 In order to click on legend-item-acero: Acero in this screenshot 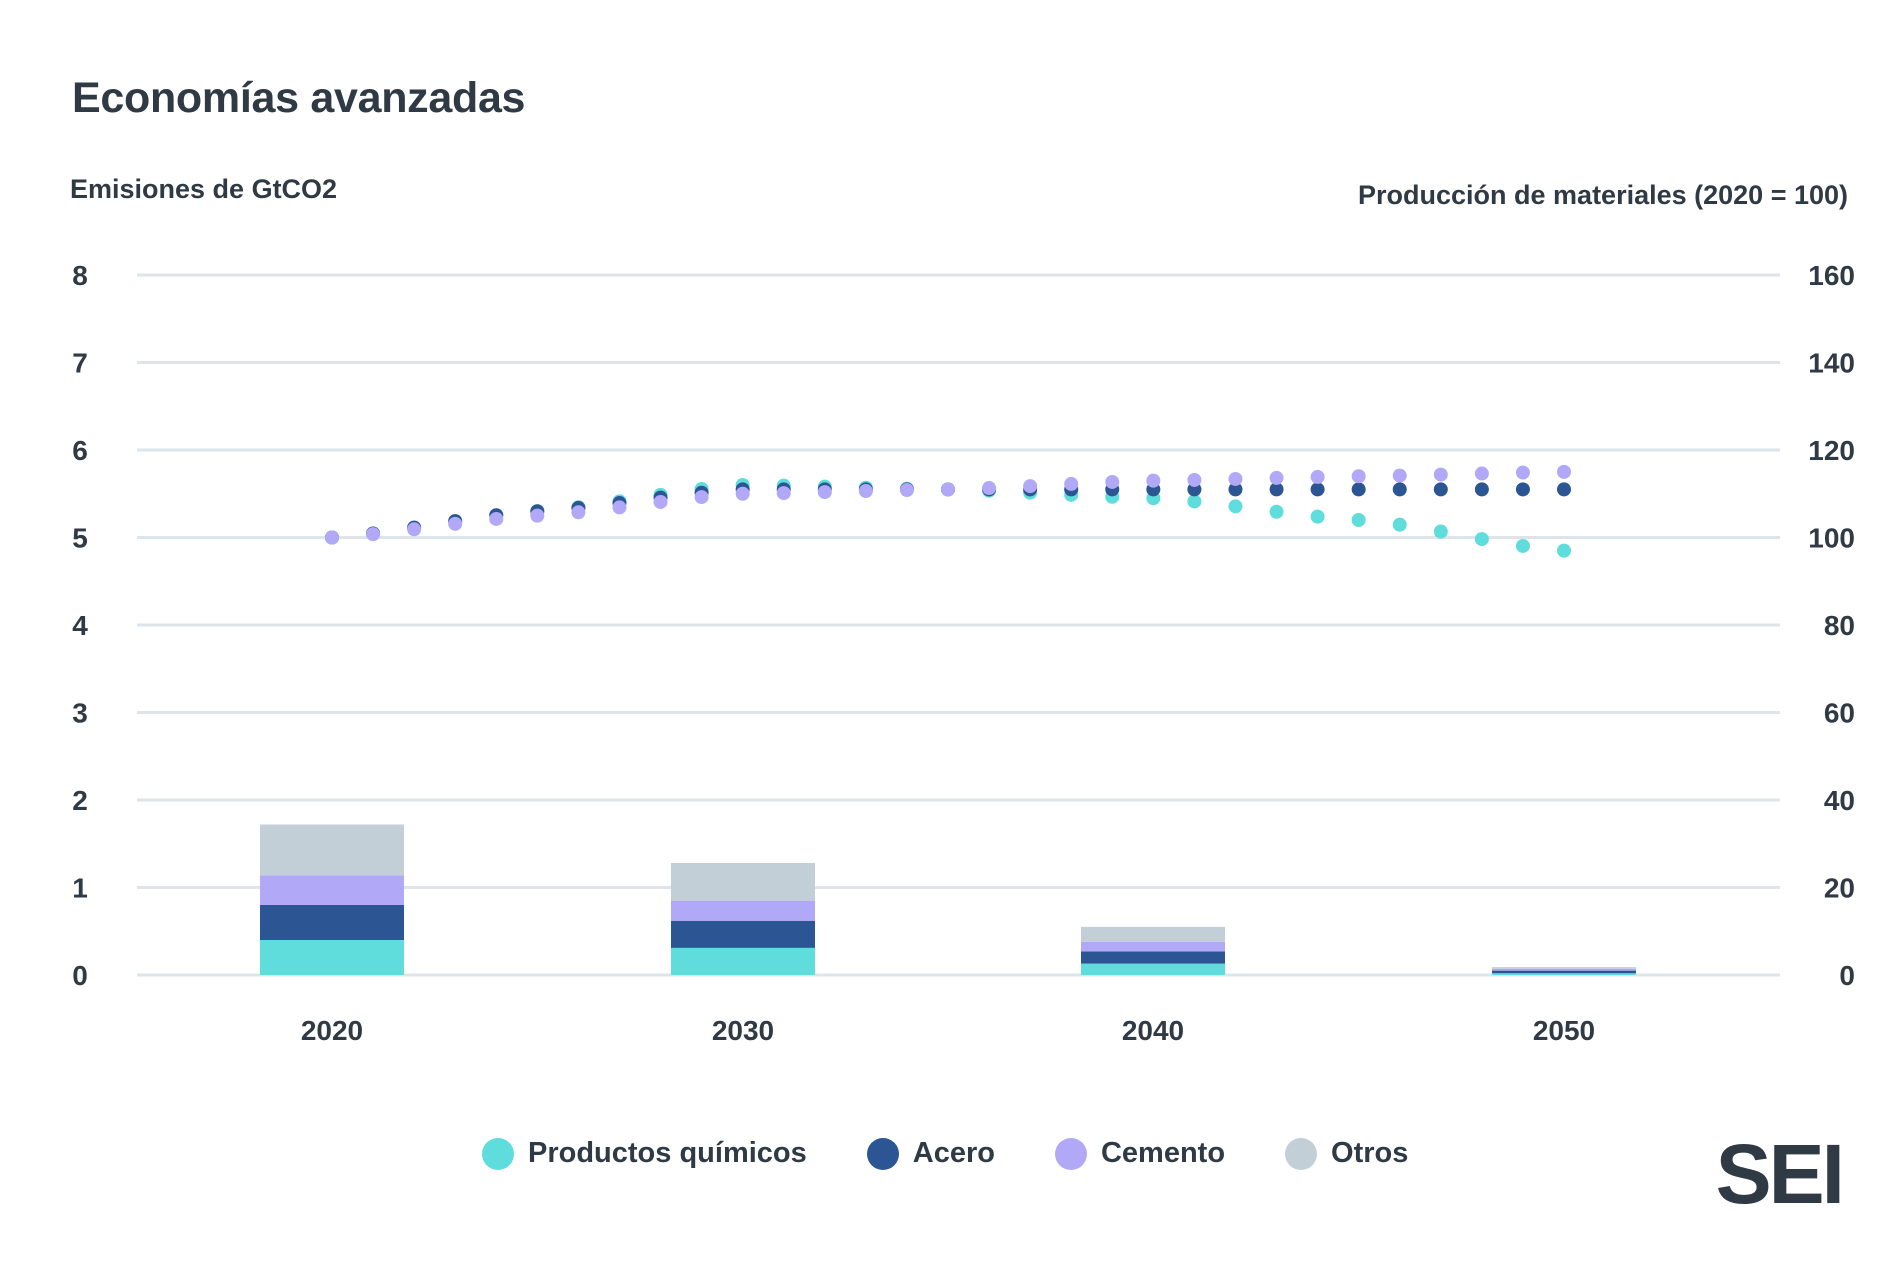, I will do `click(930, 1153)`.